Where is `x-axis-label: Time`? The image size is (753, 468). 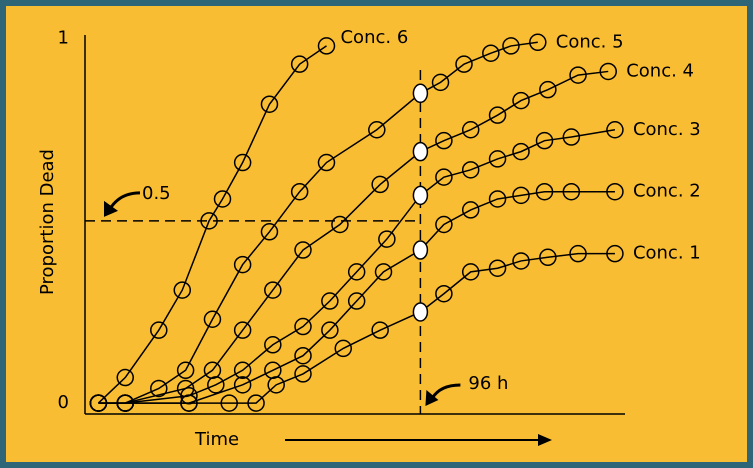 x-axis-label: Time is located at coordinates (216, 439).